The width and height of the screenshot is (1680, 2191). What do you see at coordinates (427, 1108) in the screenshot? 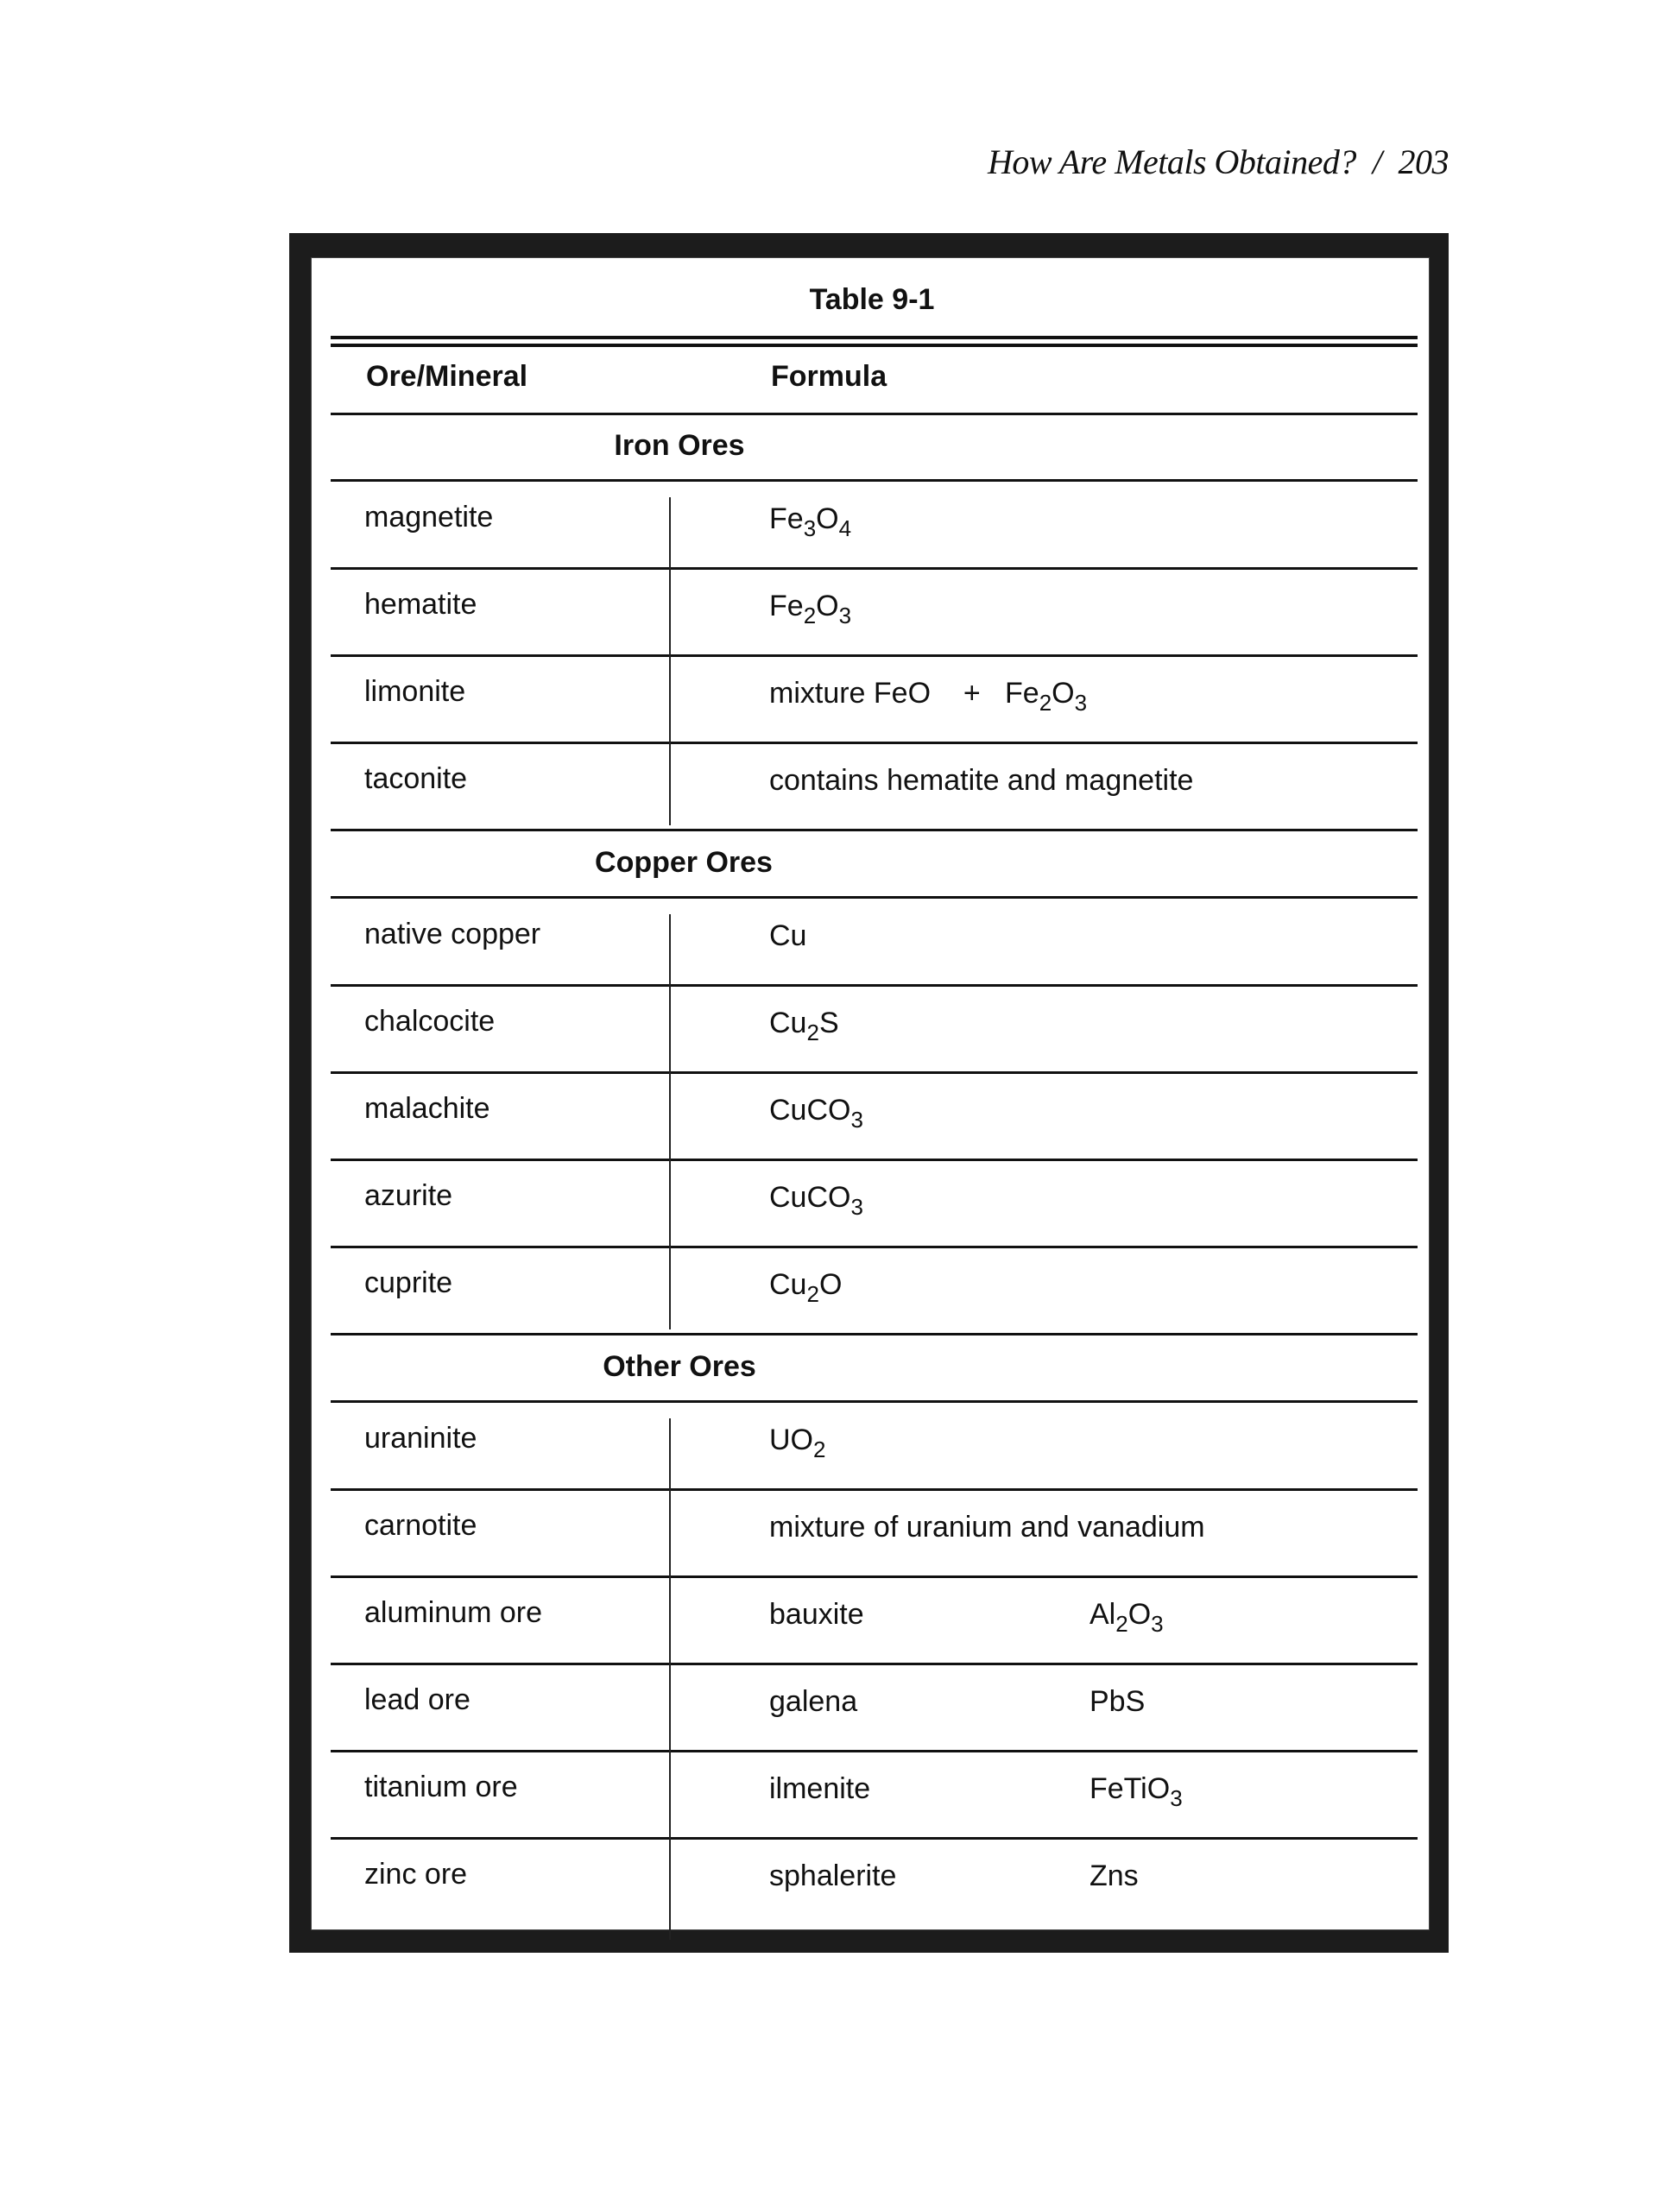
I see `ore-name-cell: malachite` at bounding box center [427, 1108].